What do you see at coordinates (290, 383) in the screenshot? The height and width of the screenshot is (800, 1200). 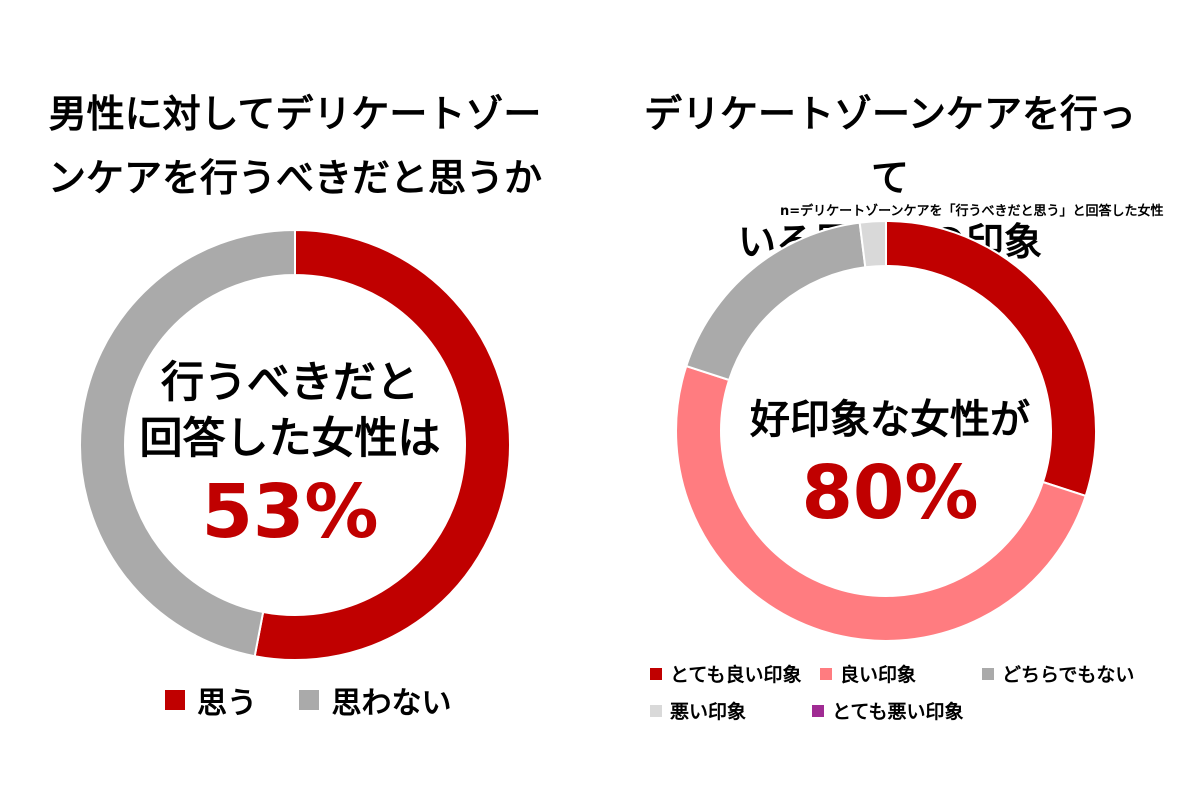 I see `left-center-line1: 行うべきだと` at bounding box center [290, 383].